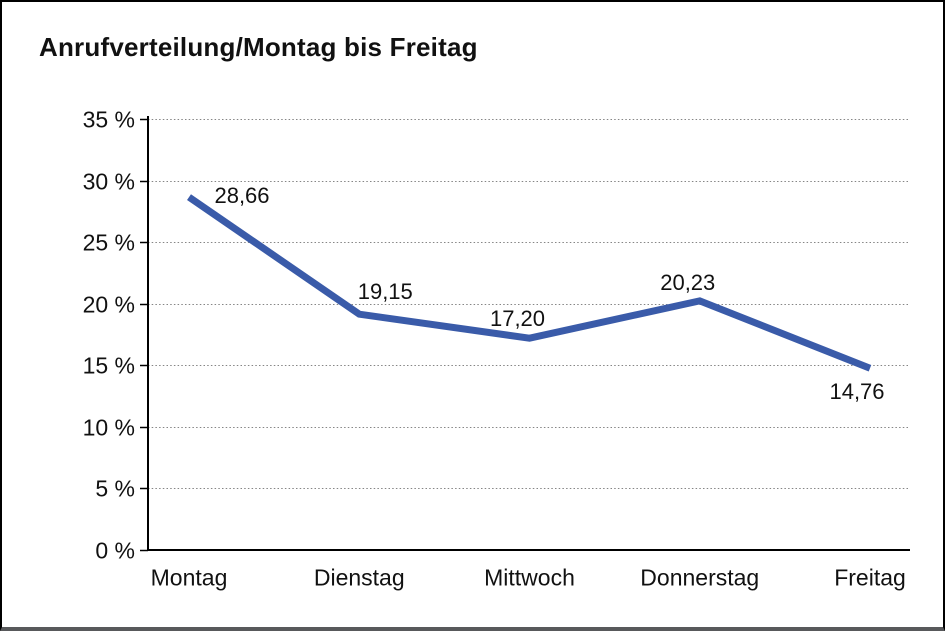  I want to click on y-tick-label: 20 %, so click(108, 304).